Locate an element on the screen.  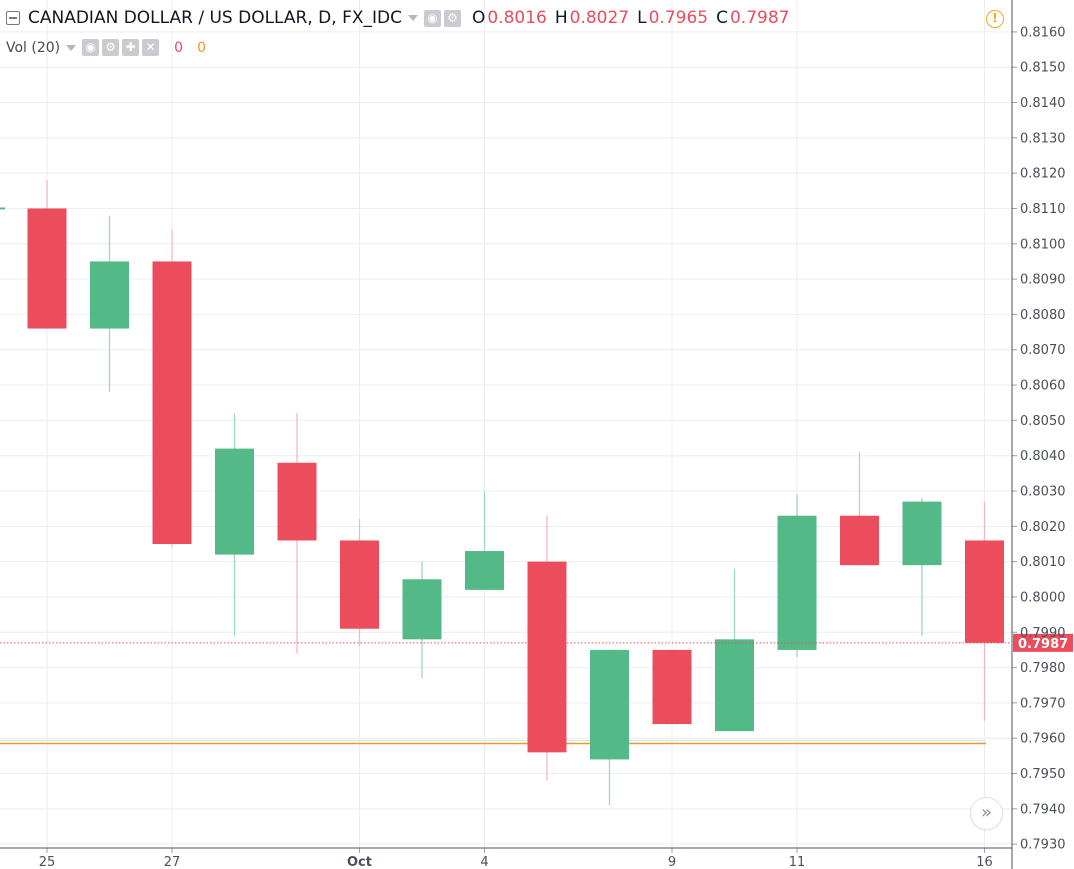
indicator-row: Vol (20) ◉ ⚙ ✚ ✕ 0 0 is located at coordinates (106, 47).